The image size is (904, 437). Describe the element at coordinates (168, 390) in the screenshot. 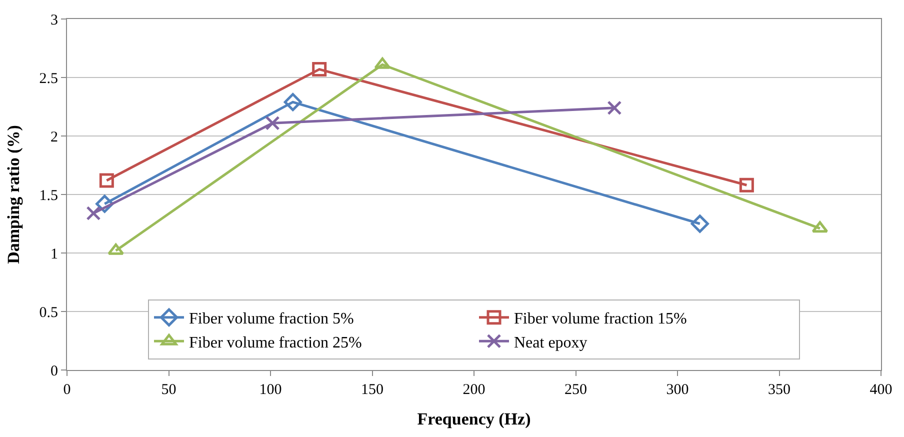

I see `x-tick-label: 50` at that location.